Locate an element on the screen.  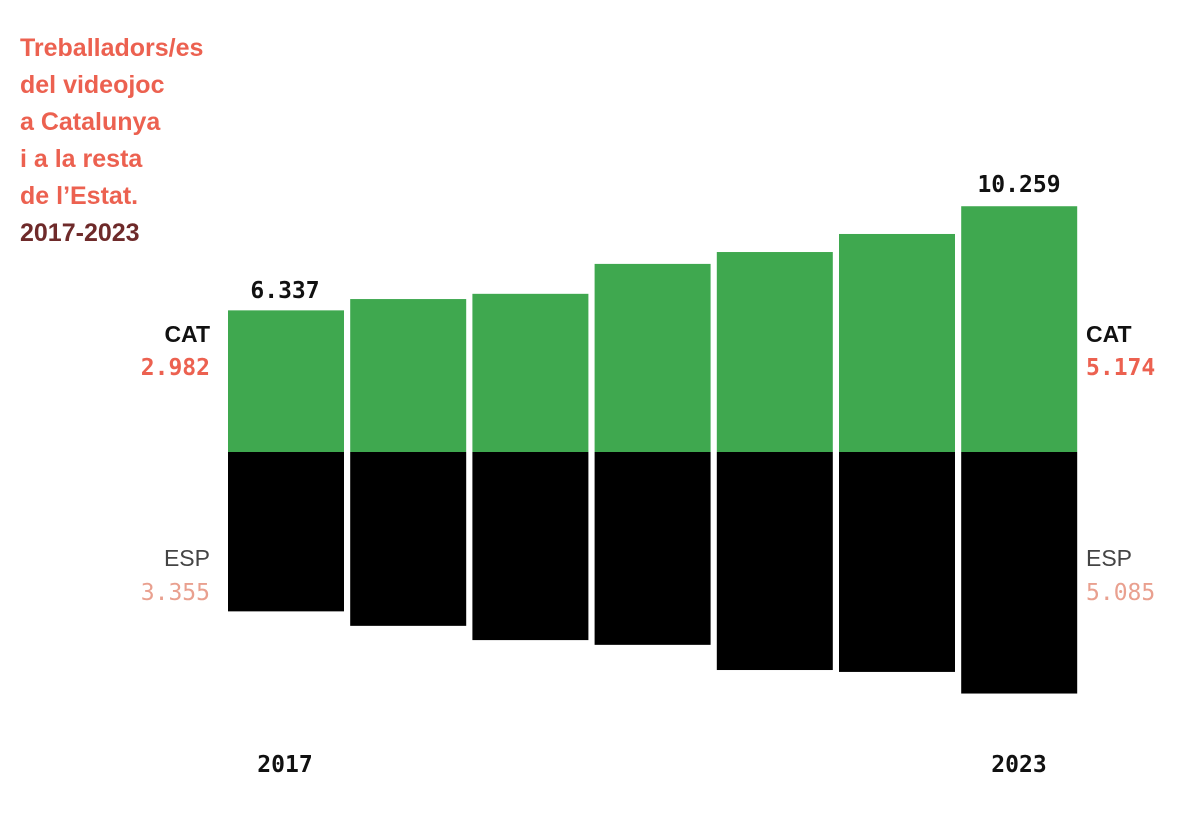
x-tick-2023: 2023 is located at coordinates (1018, 765).